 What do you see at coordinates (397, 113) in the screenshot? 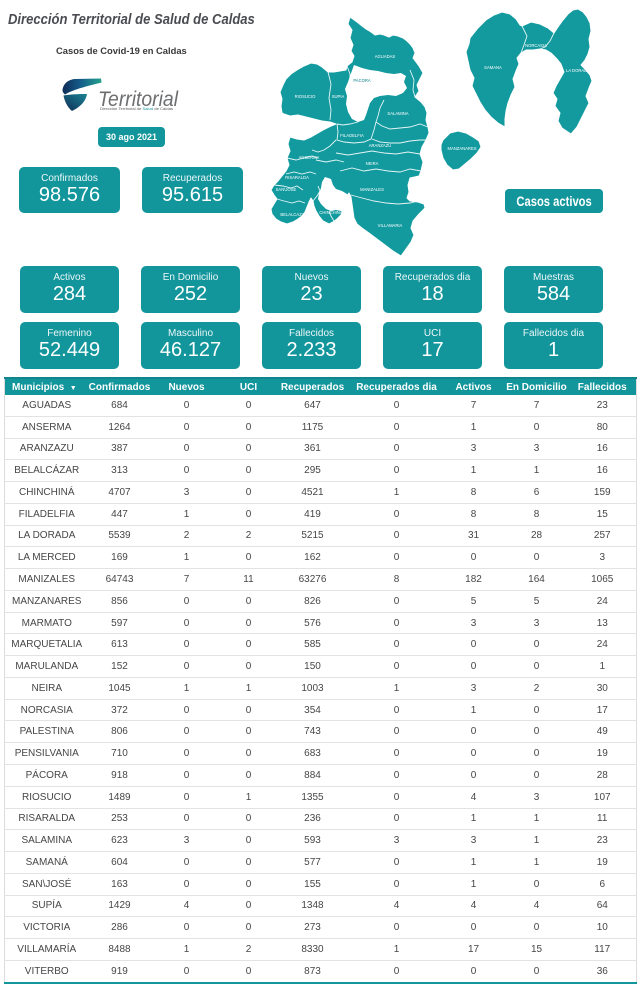
I see `svg-text: SALAMINA` at bounding box center [397, 113].